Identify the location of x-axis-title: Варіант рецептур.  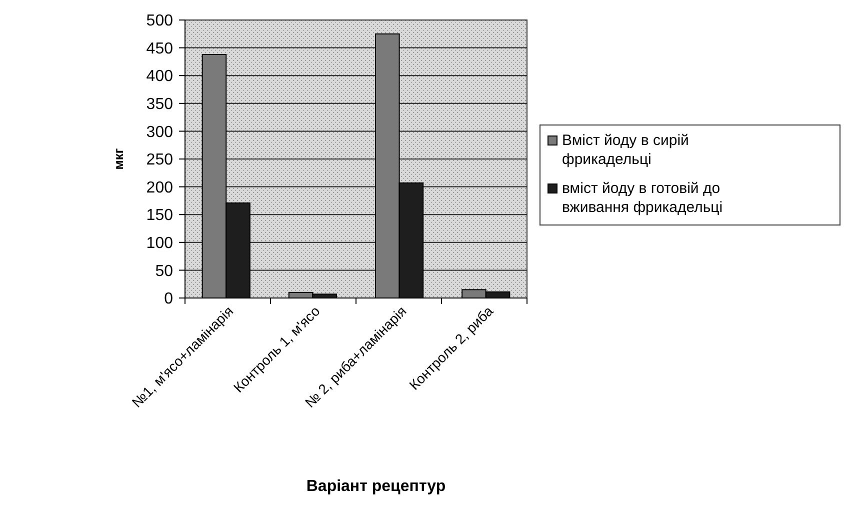
(376, 486).